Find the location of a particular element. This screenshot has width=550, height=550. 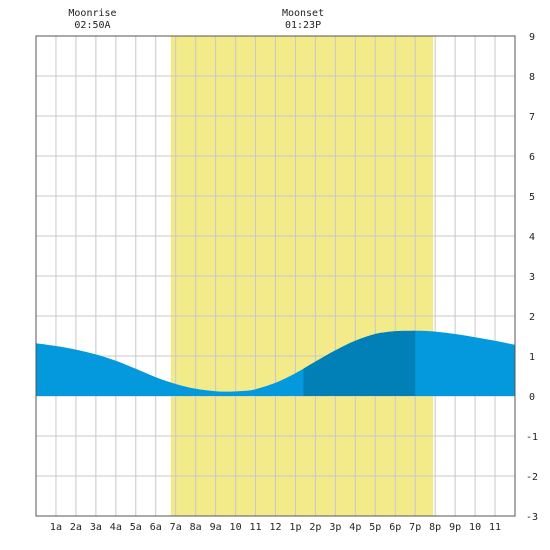

x-tick-label: 1a is located at coordinates (56, 527).